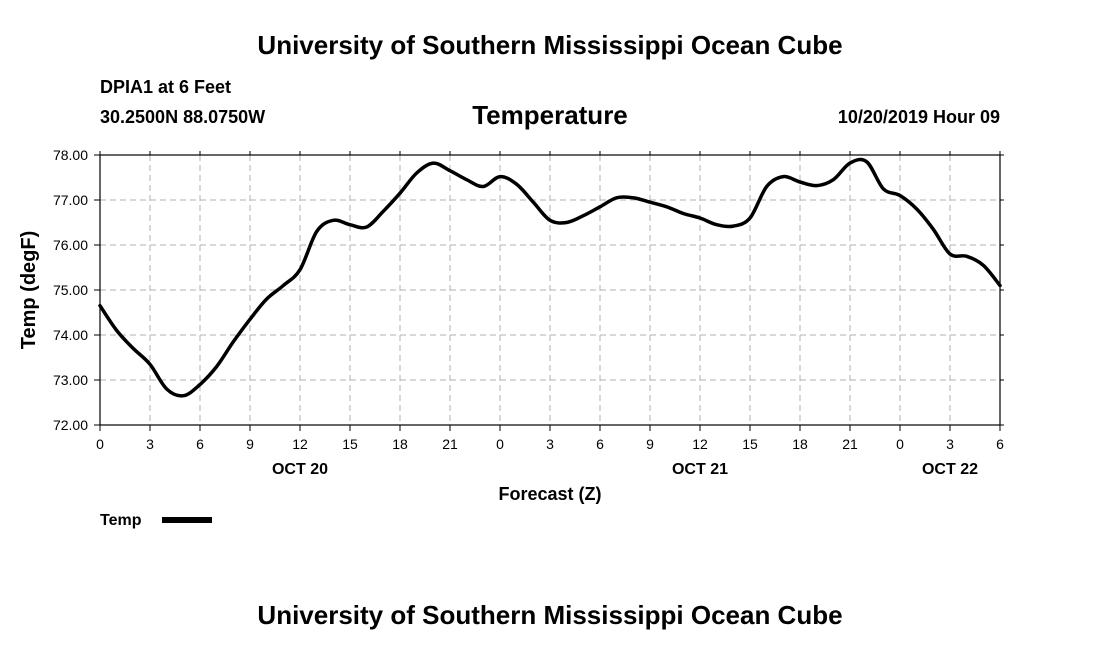 The image size is (1100, 650). Describe the element at coordinates (70, 290) in the screenshot. I see `y-tick-label: 75.00` at that location.